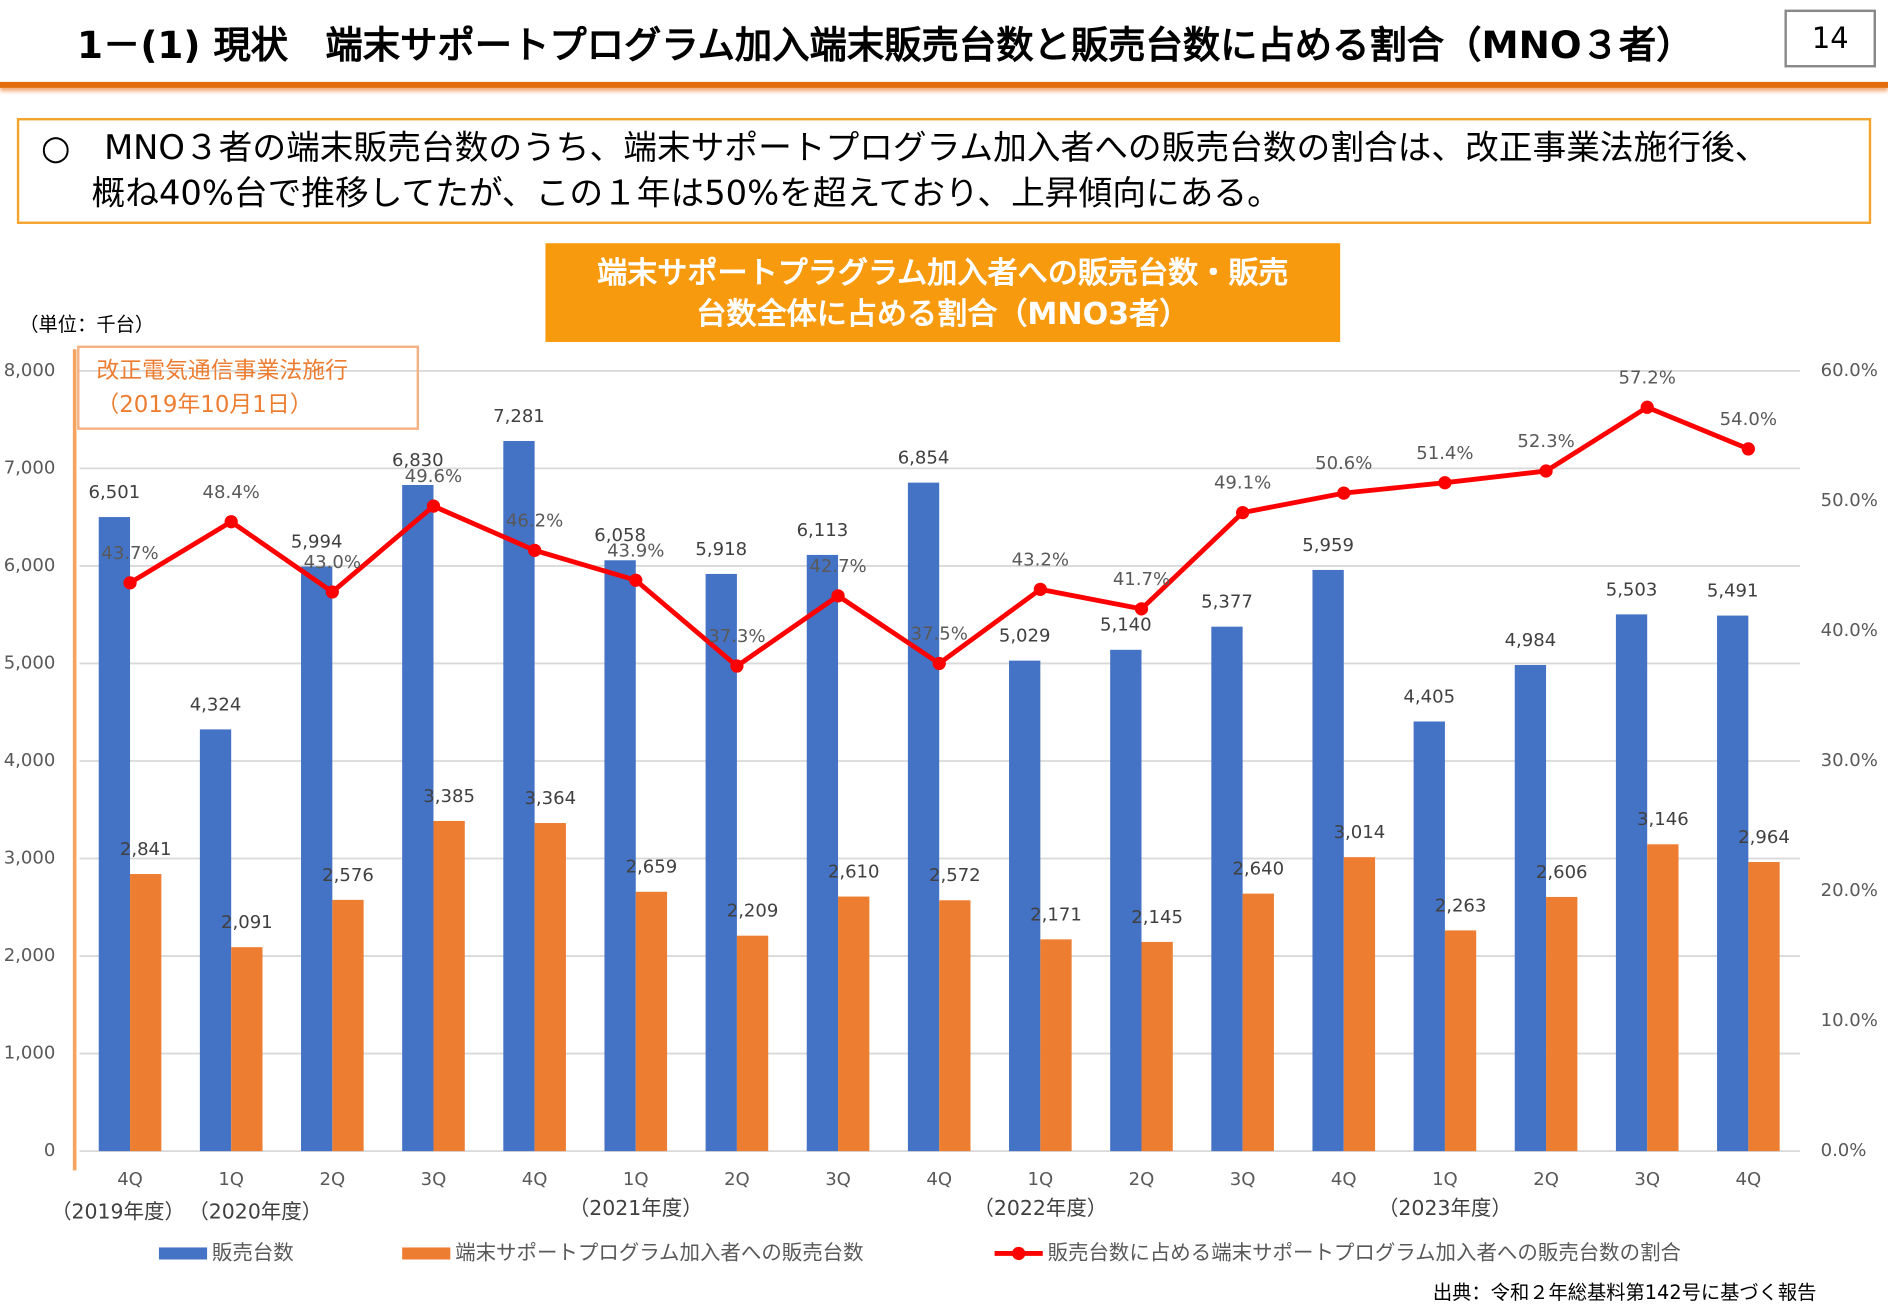 This screenshot has width=1888, height=1308. Describe the element at coordinates (1444, 453) in the screenshot. I see `data-label: 51.4%` at that location.